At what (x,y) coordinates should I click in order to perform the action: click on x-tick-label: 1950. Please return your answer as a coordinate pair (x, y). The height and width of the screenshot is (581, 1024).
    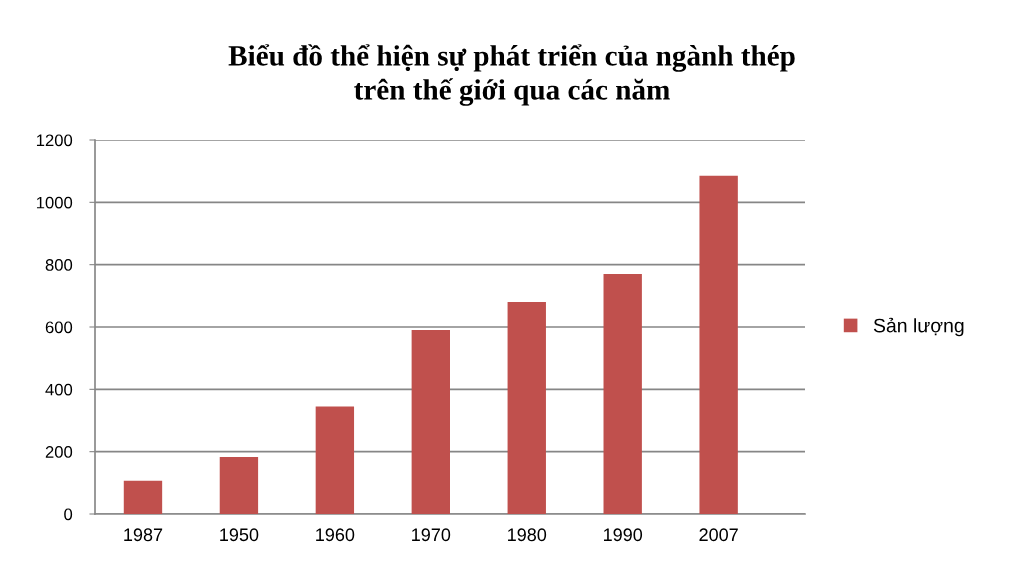
    Looking at the image, I should click on (239, 535).